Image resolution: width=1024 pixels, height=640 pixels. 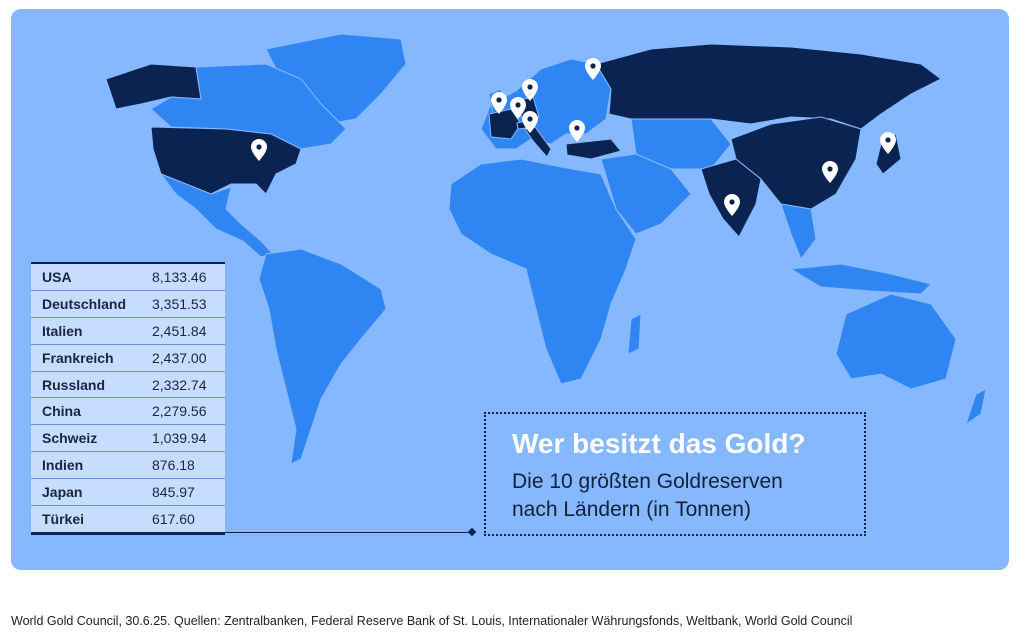 What do you see at coordinates (976, 407) in the screenshot?
I see `new-zealand` at bounding box center [976, 407].